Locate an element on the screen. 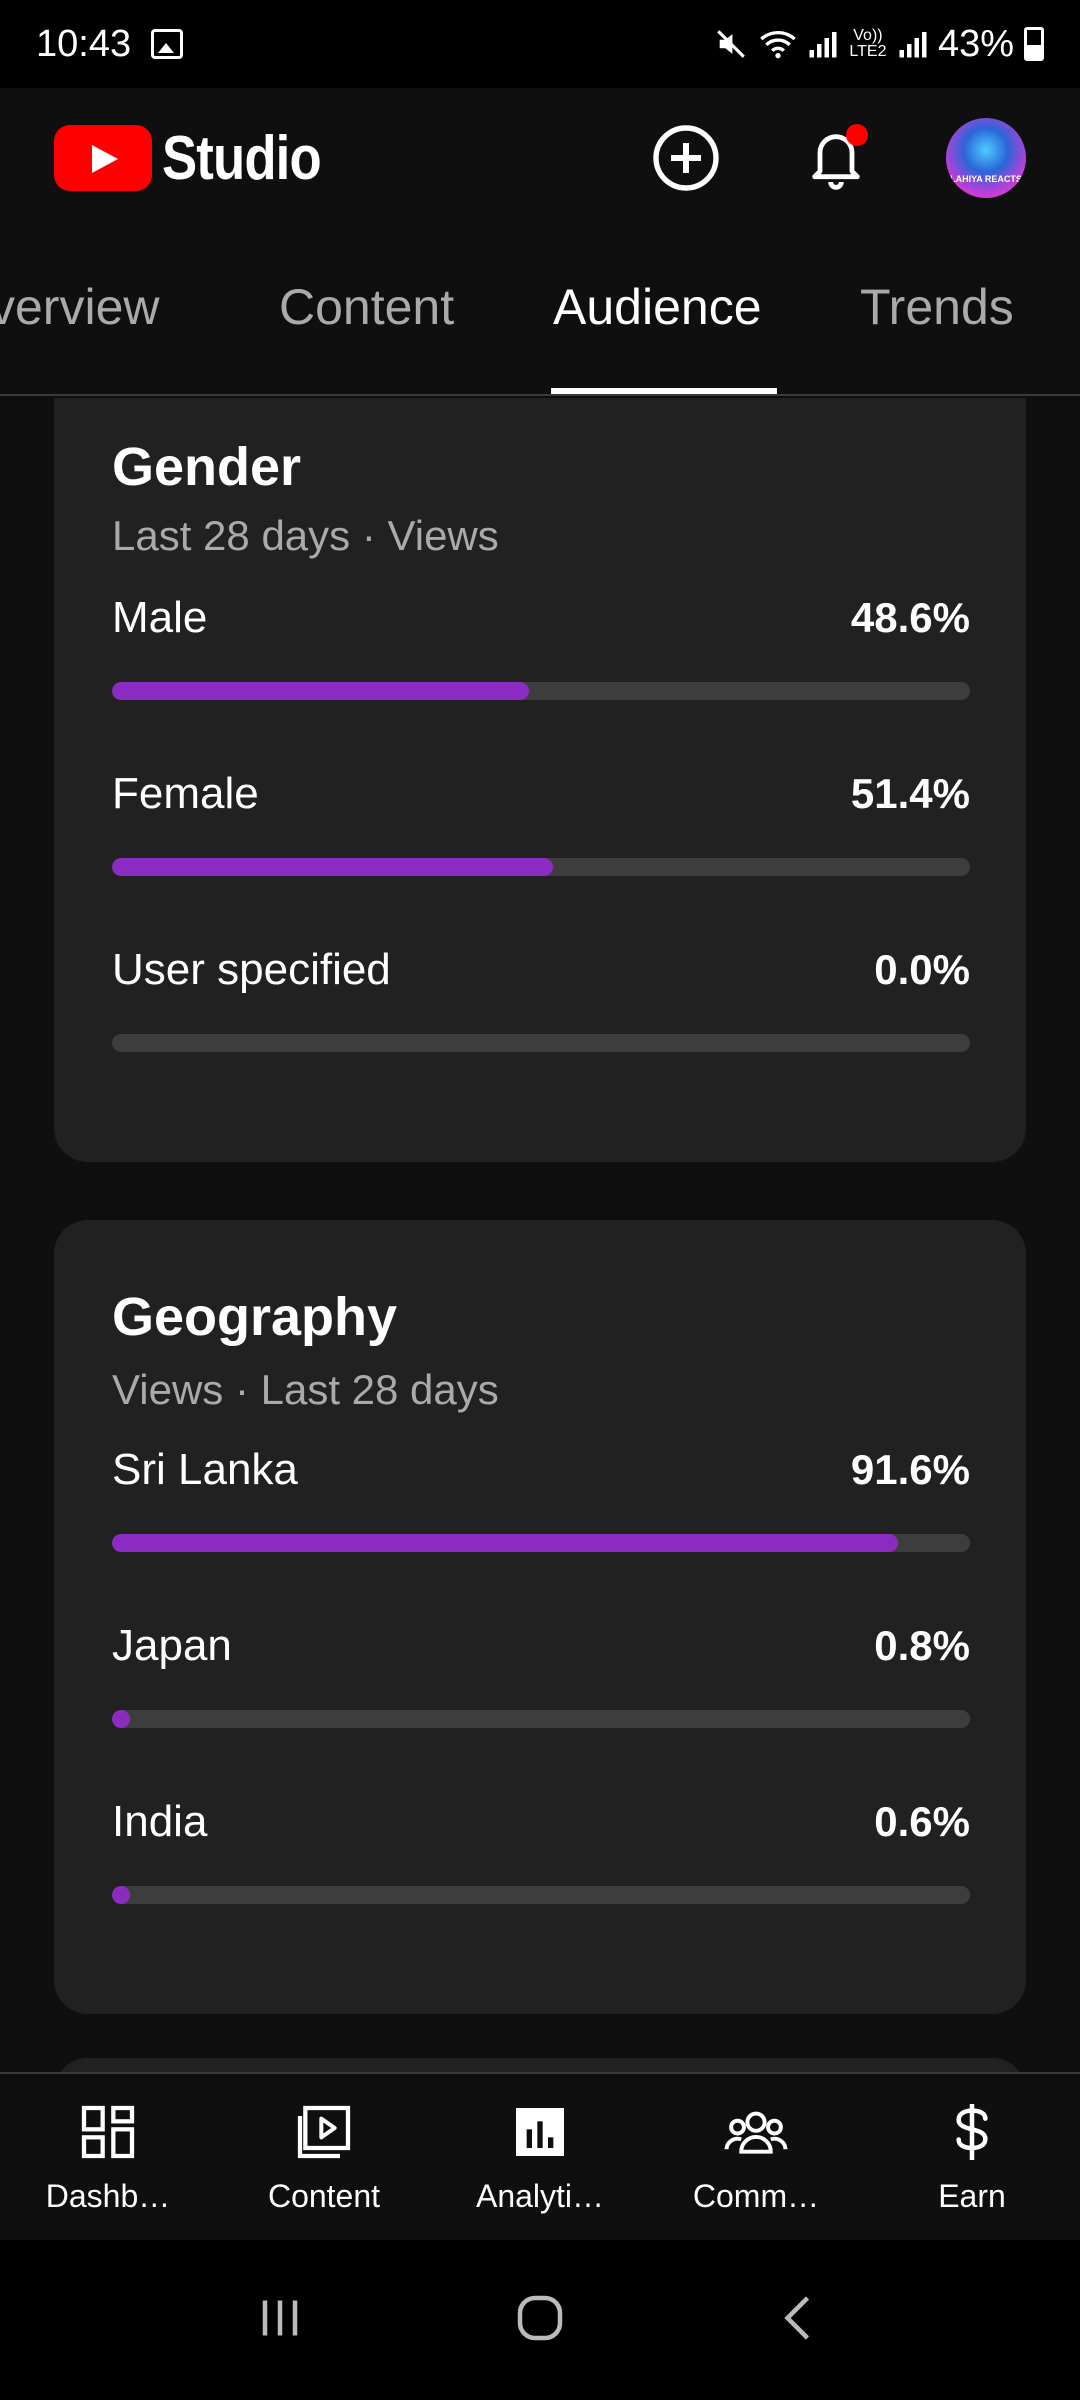 The height and width of the screenshot is (2400, 1080). status-bar: 10:43 Vo)) LTE2 43% is located at coordinates (540, 44).